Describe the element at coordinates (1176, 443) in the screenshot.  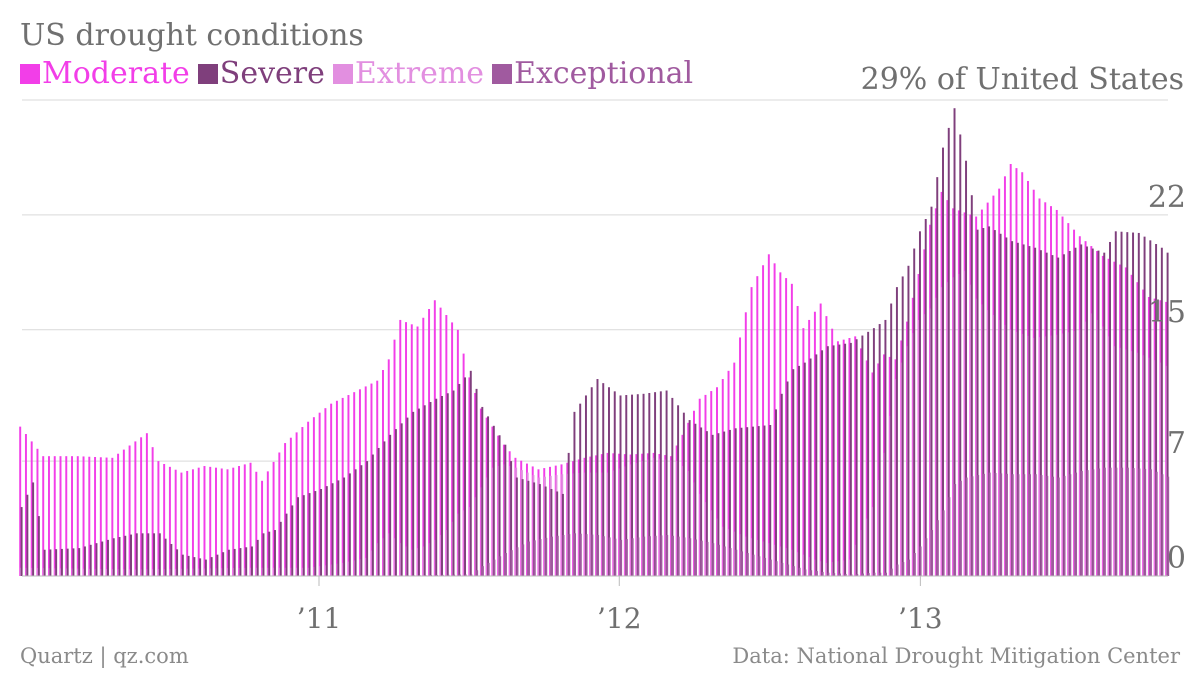
I see `y-tick-label: 7` at that location.